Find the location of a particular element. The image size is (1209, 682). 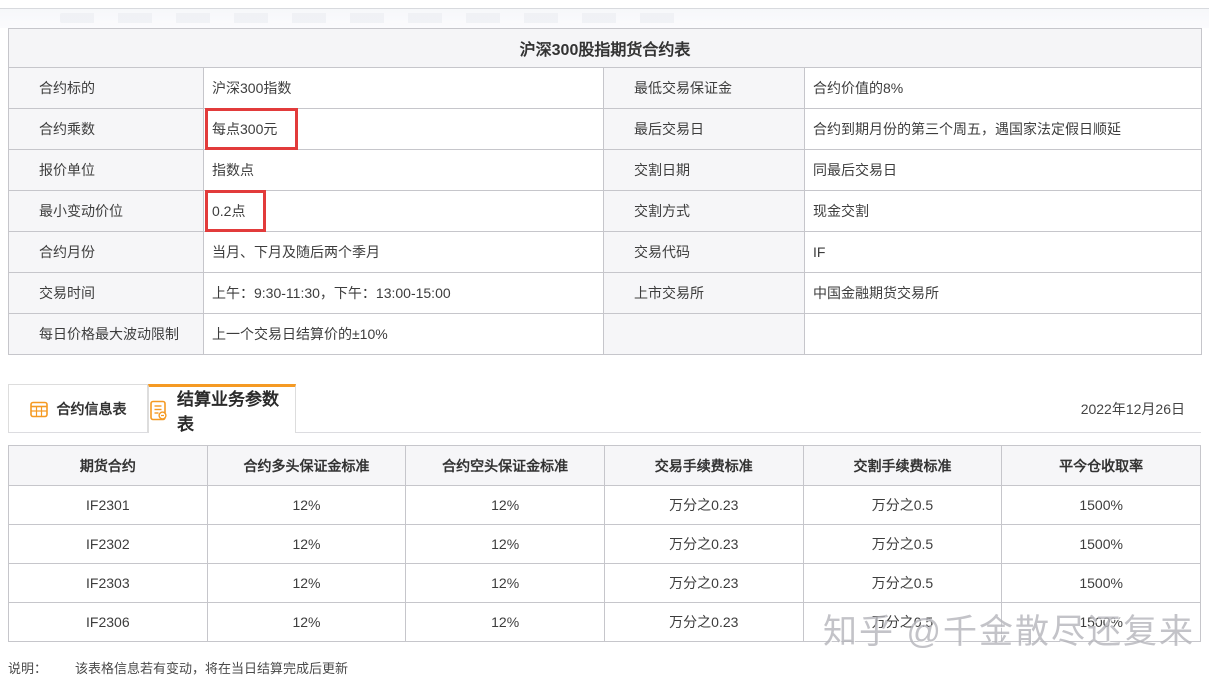

footnote-text: 该表格信息若有变动，将在当日结算完成后更新 is located at coordinates (212, 668).